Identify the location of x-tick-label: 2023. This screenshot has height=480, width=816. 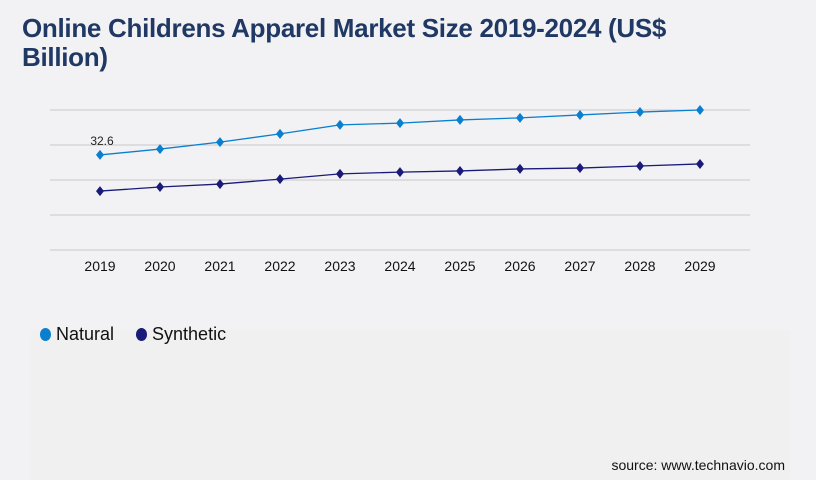
(339, 266).